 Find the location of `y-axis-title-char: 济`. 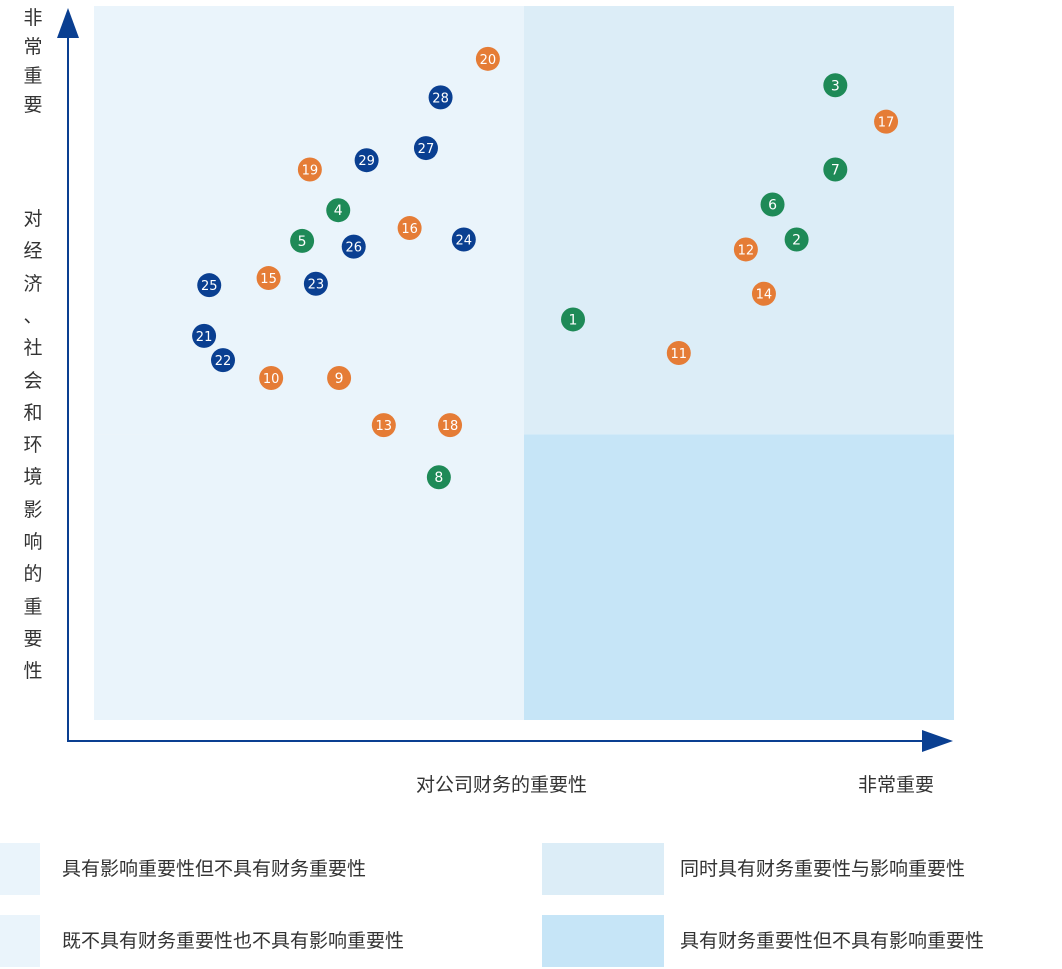

y-axis-title-char: 济 is located at coordinates (33, 283).